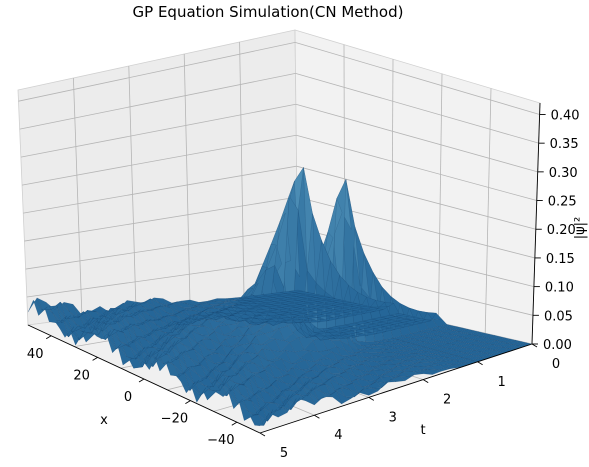 The height and width of the screenshot is (467, 589). I want to click on z-axis-label: |ψ|², so click(580, 228).